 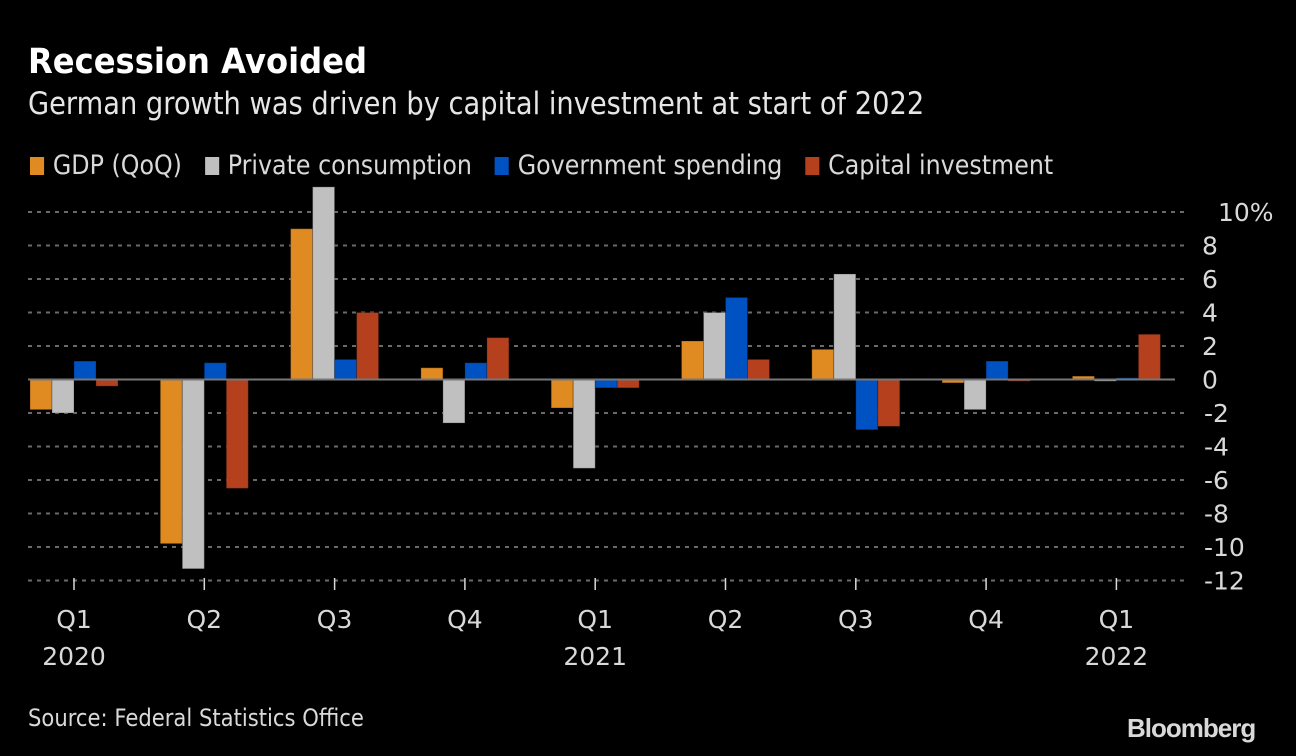 What do you see at coordinates (1224, 547) in the screenshot?
I see `y-tick-label: -10` at bounding box center [1224, 547].